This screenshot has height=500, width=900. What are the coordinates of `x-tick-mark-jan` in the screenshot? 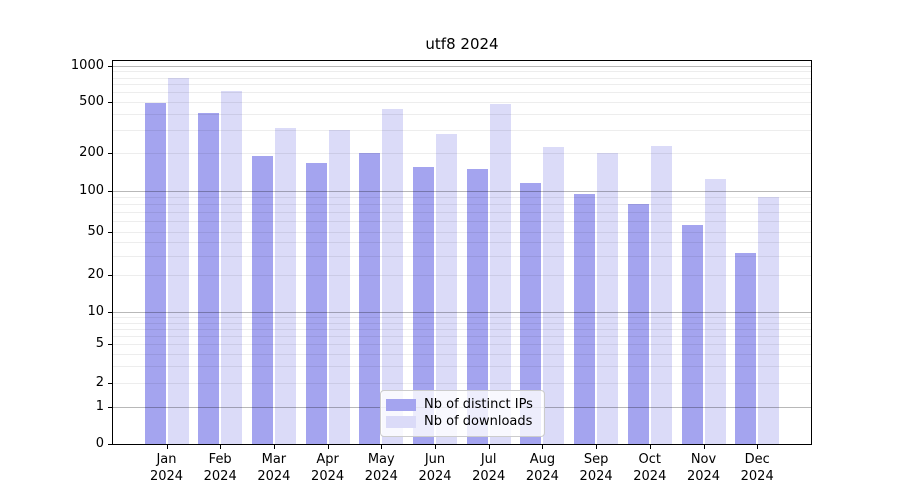 It's located at (167, 447).